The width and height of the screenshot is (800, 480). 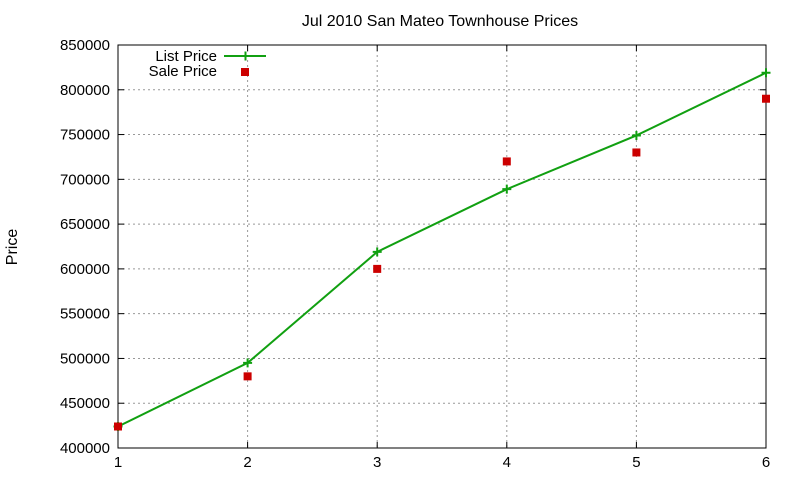 I want to click on y-tick-label: 600000, so click(x=85, y=269).